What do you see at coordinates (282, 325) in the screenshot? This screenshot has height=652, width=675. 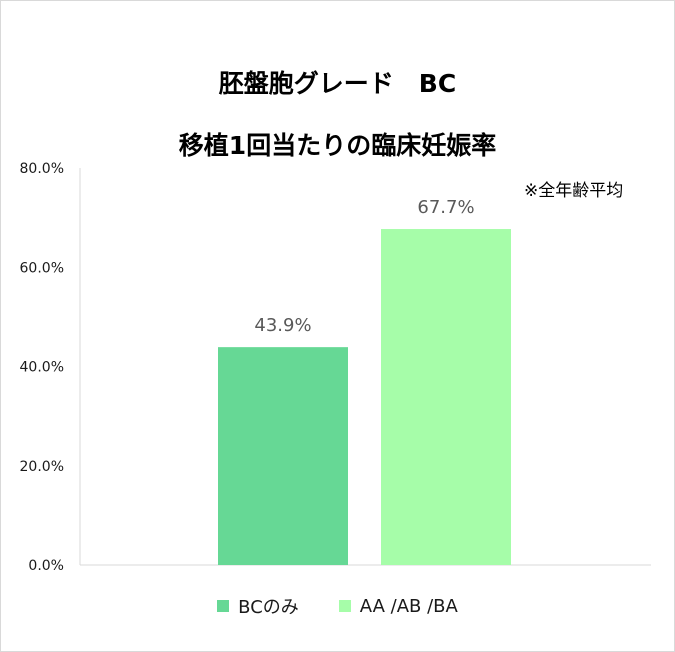 I see `data-label-bc-only: 43.9%` at bounding box center [282, 325].